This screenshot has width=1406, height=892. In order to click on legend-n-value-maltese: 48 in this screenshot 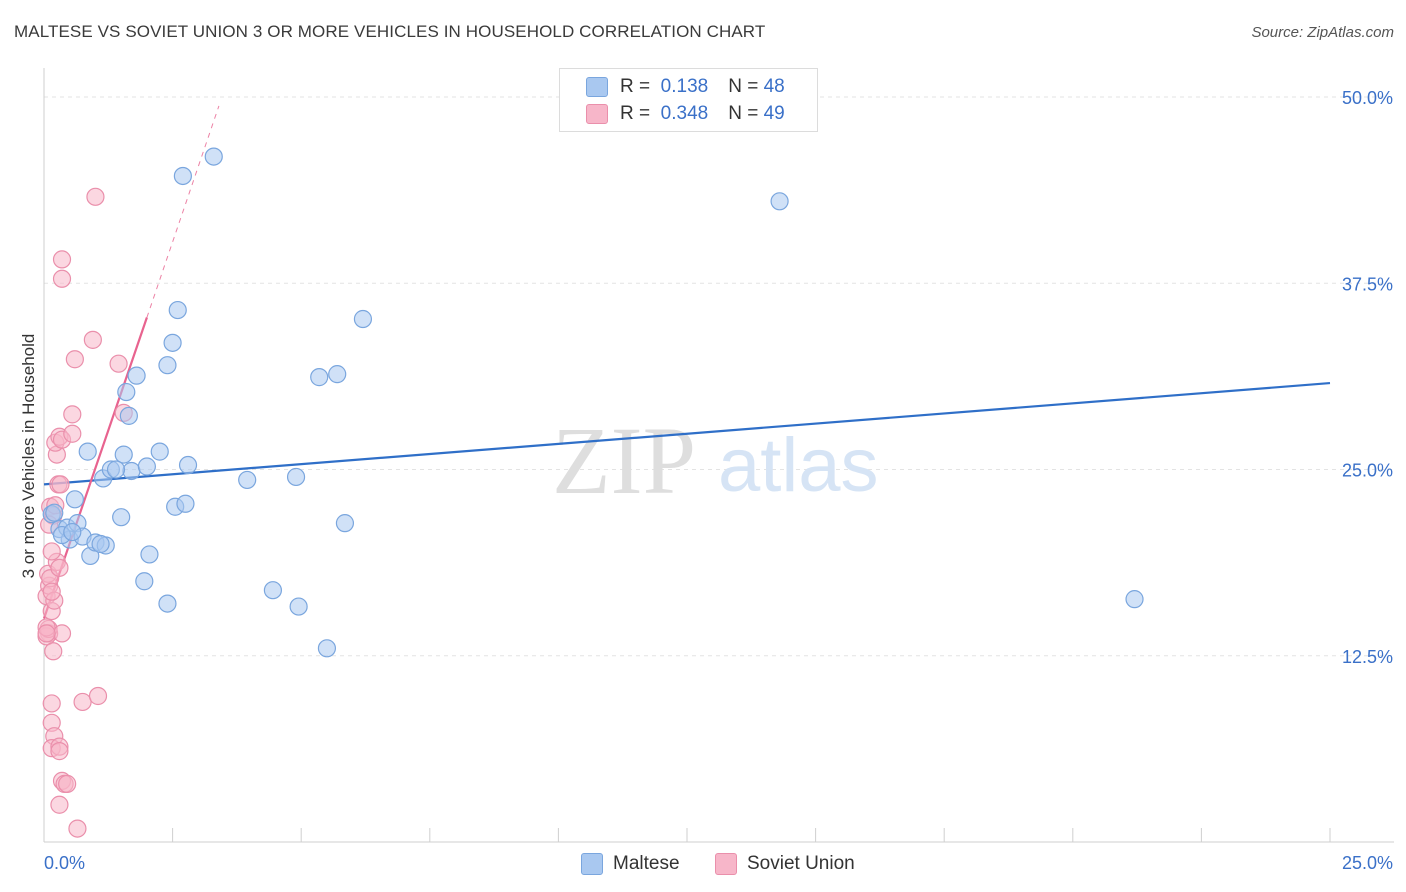, I will do `click(774, 86)`.